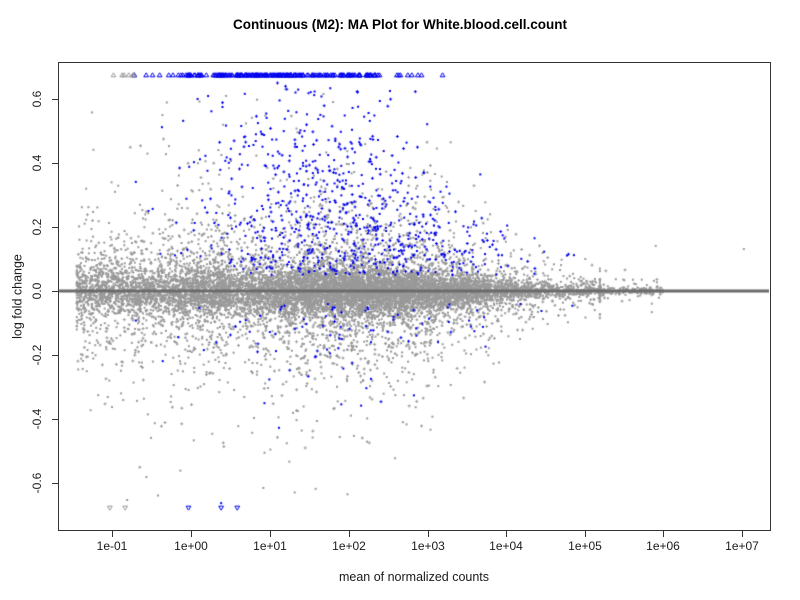 Image resolution: width=800 pixels, height=600 pixels. Describe the element at coordinates (663, 546) in the screenshot. I see `x-tick-label: 1e+06` at that location.